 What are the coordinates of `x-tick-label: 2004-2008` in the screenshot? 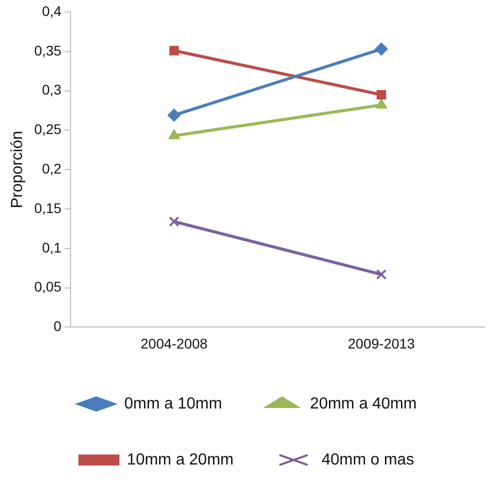 It's located at (174, 343).